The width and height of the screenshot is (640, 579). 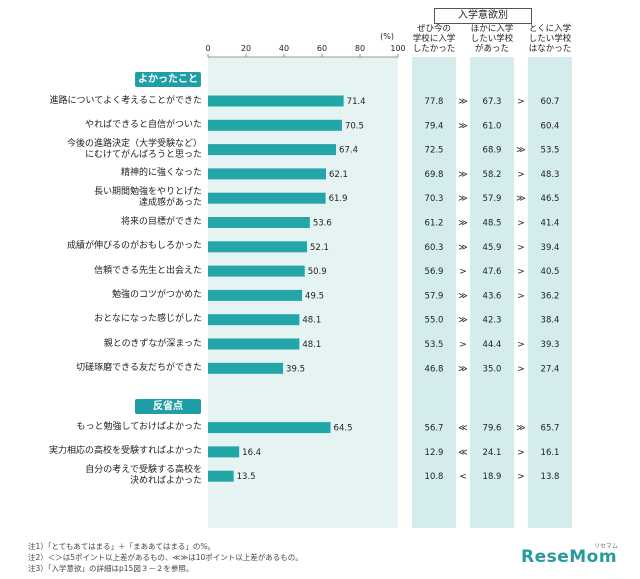 What do you see at coordinates (284, 48) in the screenshot?
I see `x-tick-label: 40` at bounding box center [284, 48].